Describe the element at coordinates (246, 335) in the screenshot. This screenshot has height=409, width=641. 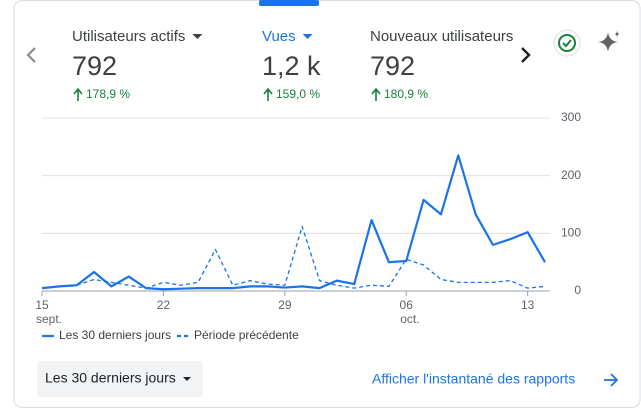
I see `legend-label: Période précédente` at that location.